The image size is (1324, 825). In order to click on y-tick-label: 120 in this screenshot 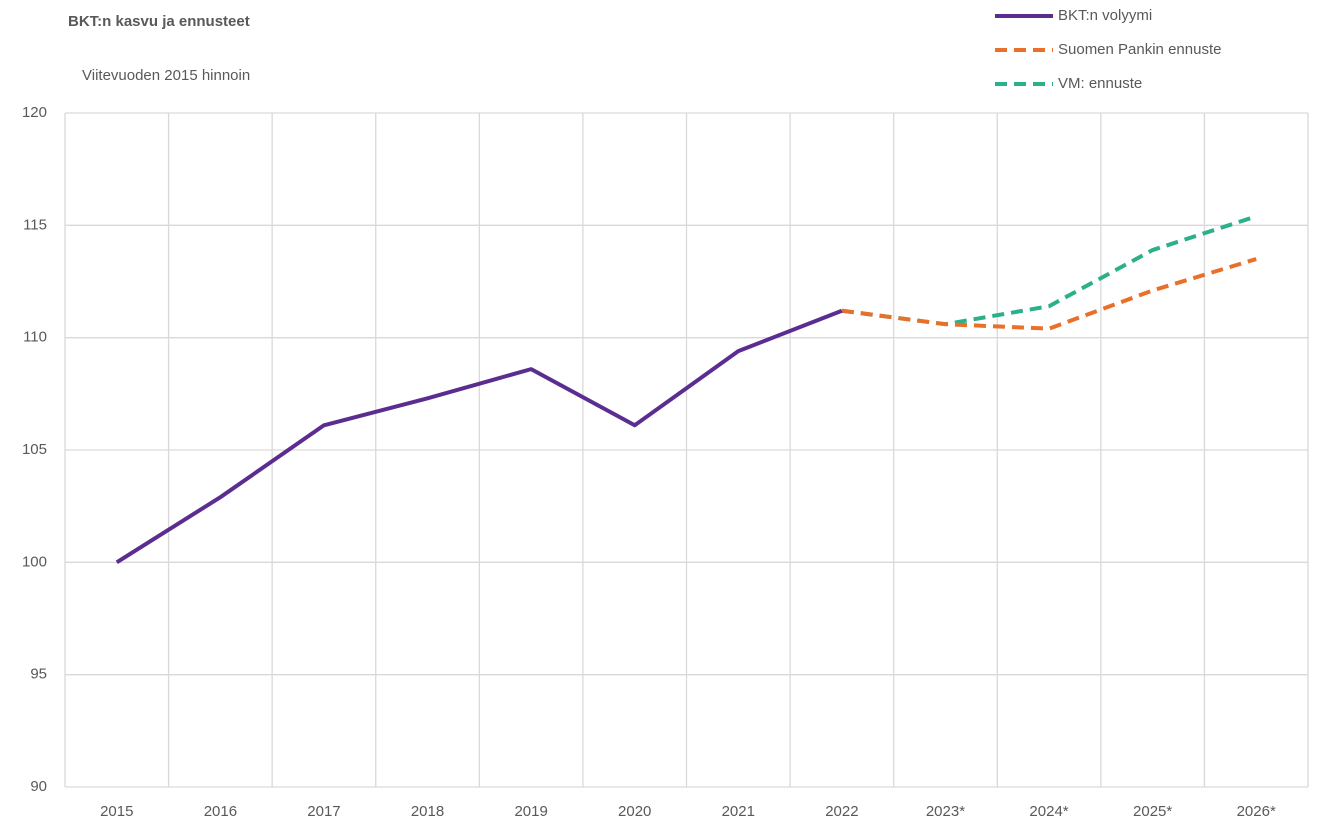, I will do `click(34, 112)`.